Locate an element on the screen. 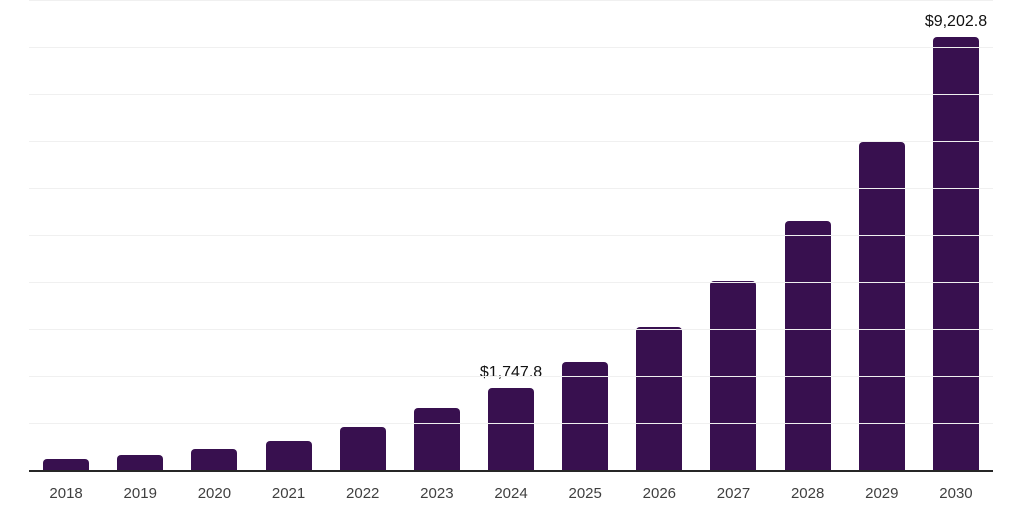  bar-slot-2019 is located at coordinates (140, 235).